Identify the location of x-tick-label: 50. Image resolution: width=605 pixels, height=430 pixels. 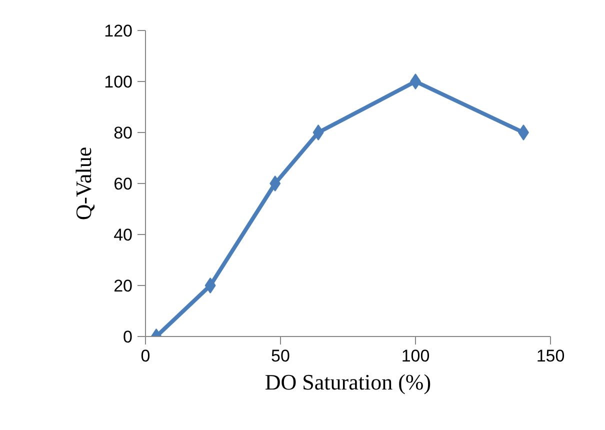
(280, 356).